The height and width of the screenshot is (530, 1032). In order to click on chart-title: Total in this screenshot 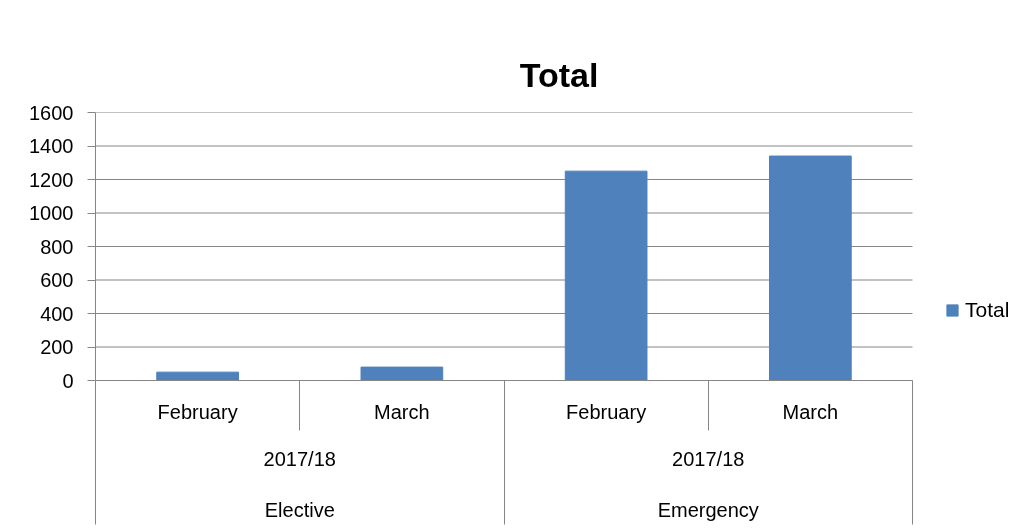, I will do `click(559, 74)`.